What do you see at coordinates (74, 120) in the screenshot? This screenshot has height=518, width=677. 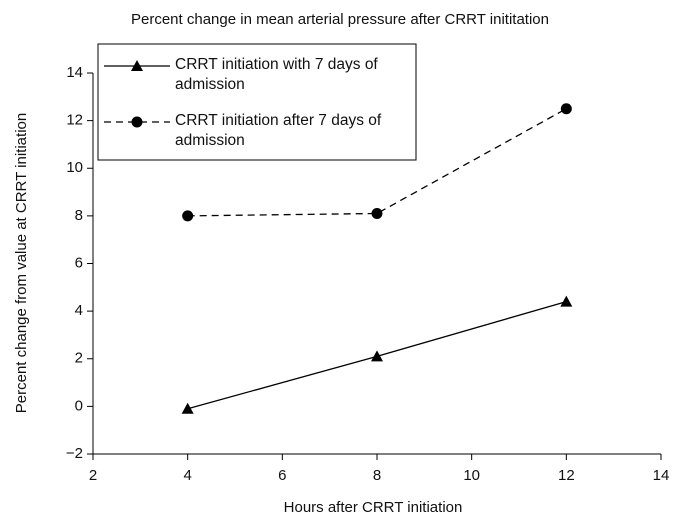 I see `y-tick-label: 12` at bounding box center [74, 120].